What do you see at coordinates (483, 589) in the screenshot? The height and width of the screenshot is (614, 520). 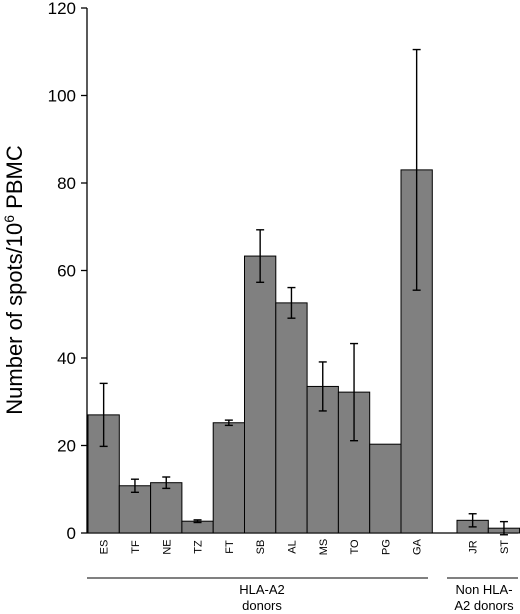 I see `group-label: Non HLA-` at bounding box center [483, 589].